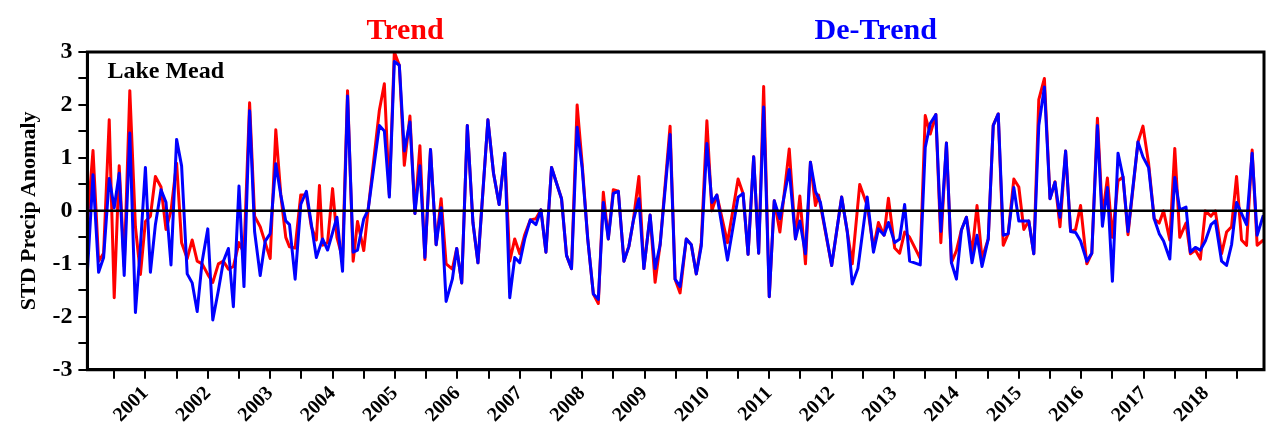 The image size is (1276, 438). What do you see at coordinates (66, 209) in the screenshot?
I see `y-tick-label: 0` at bounding box center [66, 209].